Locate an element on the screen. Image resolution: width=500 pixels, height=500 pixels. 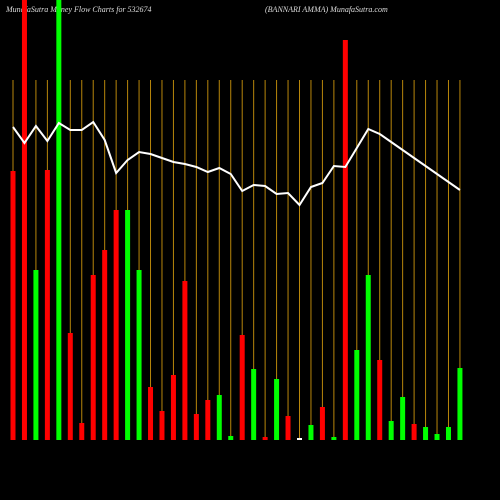
chart-title: MunafaSutra Money Flow Charts for 532674 is located at coordinates (78, 9).